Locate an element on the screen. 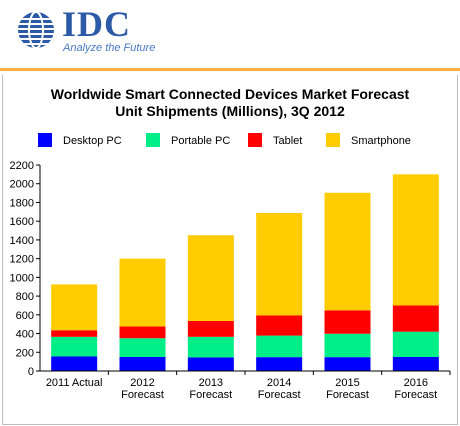 This screenshot has height=426, width=460. x-tick-label: 2011 Actual is located at coordinates (74, 383).